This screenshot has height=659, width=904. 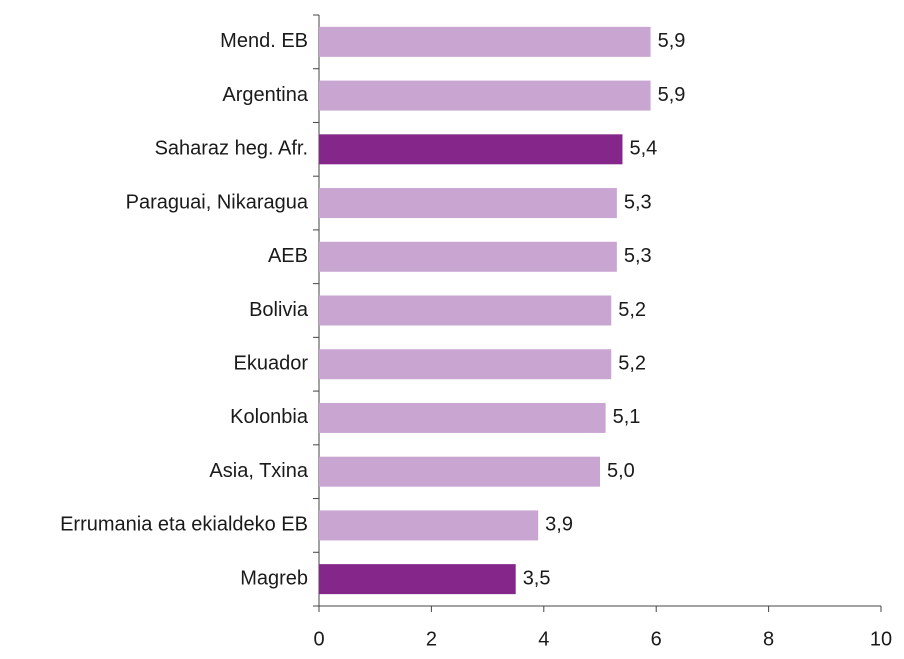 What do you see at coordinates (274, 578) in the screenshot?
I see `y-tick-label: Magreb` at bounding box center [274, 578].